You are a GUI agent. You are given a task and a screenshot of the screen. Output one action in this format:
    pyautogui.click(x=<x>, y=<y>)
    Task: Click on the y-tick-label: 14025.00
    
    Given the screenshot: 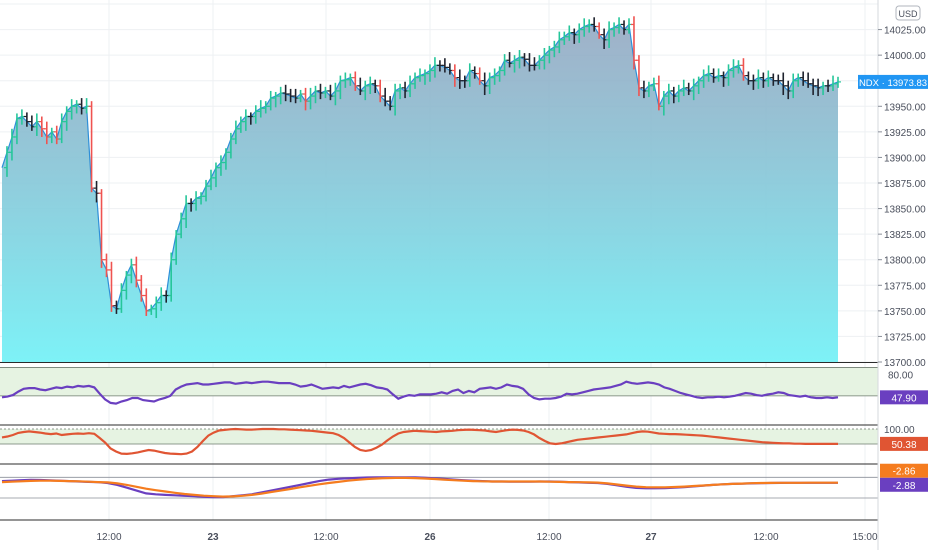 What is the action you would take?
    pyautogui.click(x=905, y=31)
    